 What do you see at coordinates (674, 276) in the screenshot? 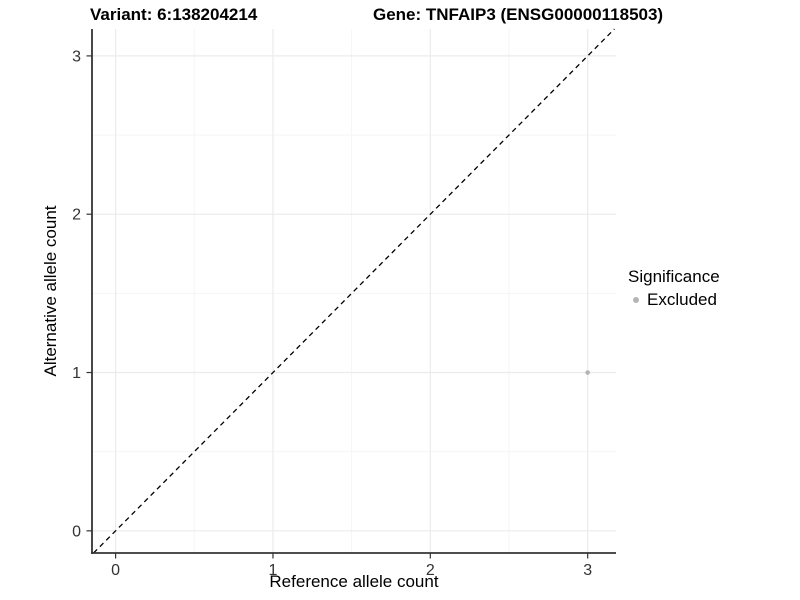
I see `legend-title: Significance` at bounding box center [674, 276].